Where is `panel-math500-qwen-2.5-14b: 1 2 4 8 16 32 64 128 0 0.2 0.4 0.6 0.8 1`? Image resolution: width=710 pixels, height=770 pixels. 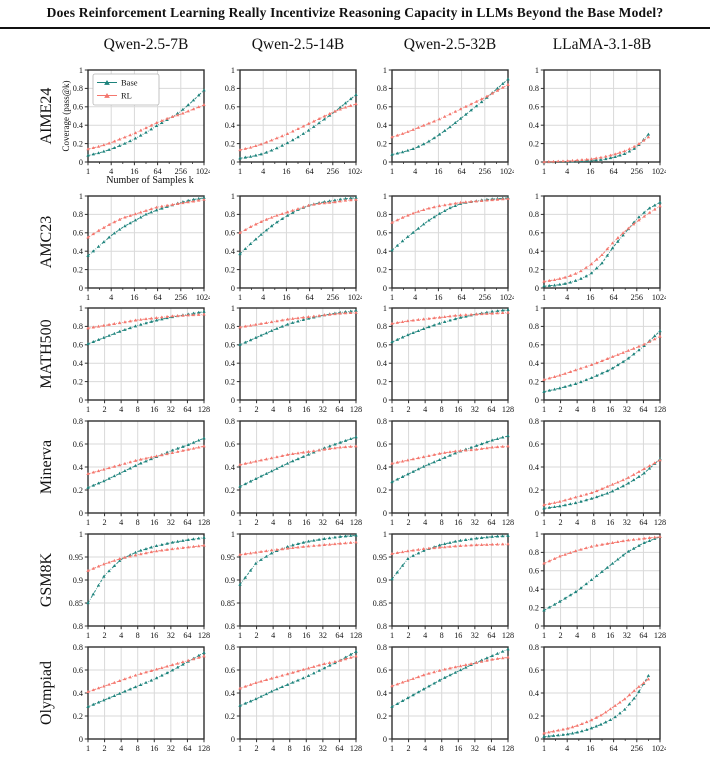 panel-math500-qwen-2.5-14b: 1 2 4 8 16 32 64 128 0 0.2 0.4 0.6 0.8 1 is located at coordinates (284, 365).